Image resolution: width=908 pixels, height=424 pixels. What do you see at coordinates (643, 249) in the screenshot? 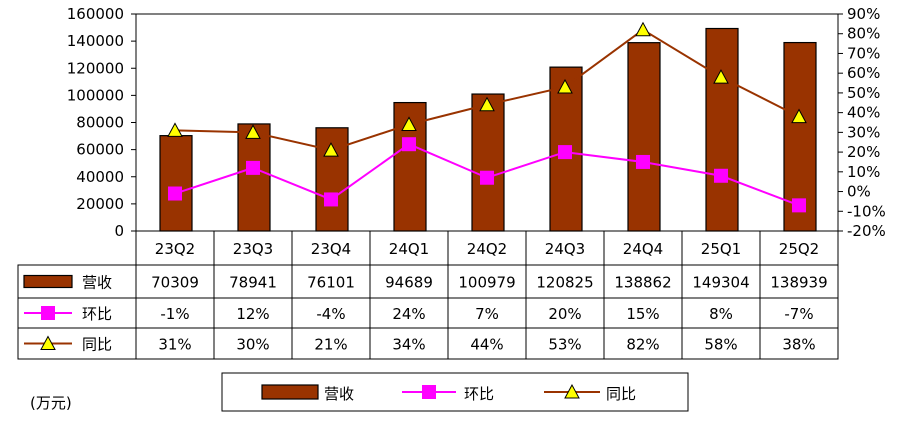
I see `category-label: 24Q4` at bounding box center [643, 249].